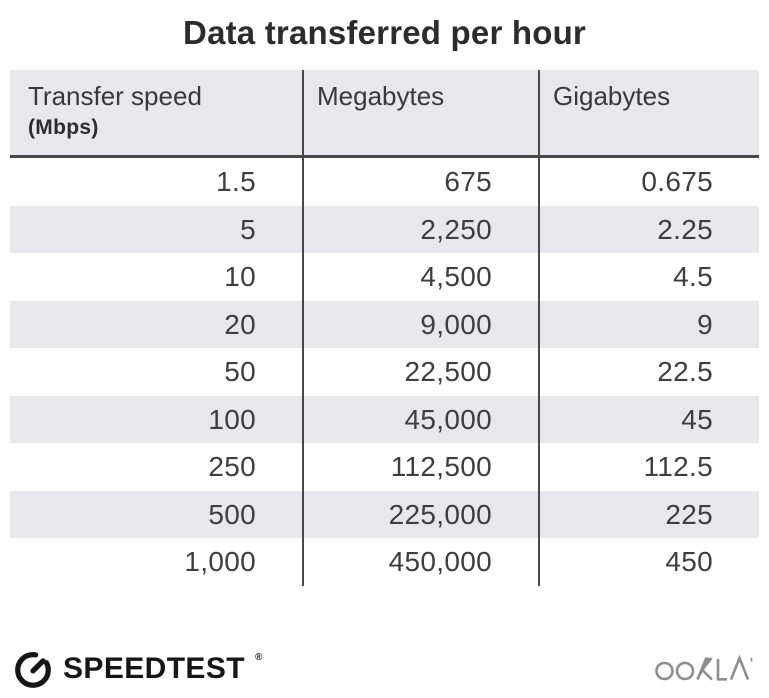 This screenshot has height=698, width=769. What do you see at coordinates (420, 277) in the screenshot?
I see `table-cell: 4,500` at bounding box center [420, 277].